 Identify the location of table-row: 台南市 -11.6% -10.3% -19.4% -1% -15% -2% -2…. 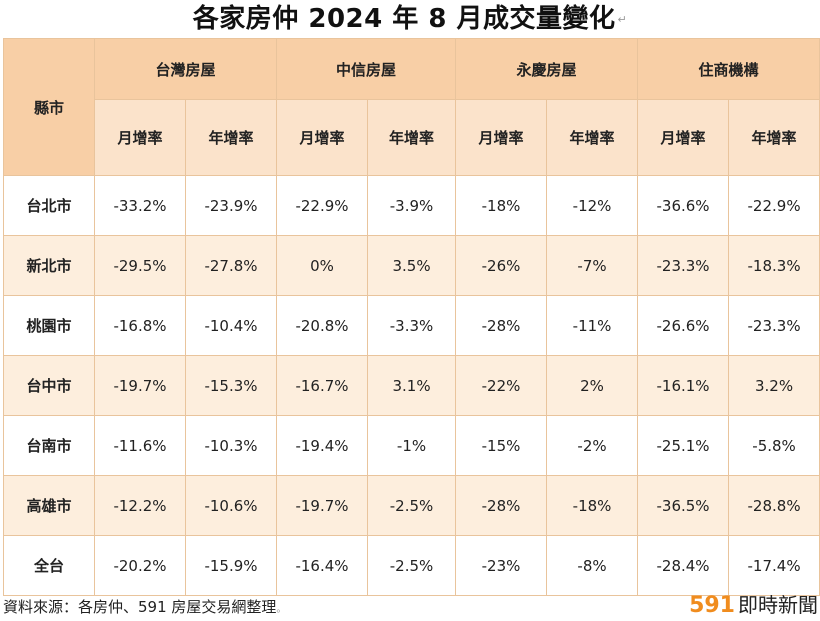
(411, 445).